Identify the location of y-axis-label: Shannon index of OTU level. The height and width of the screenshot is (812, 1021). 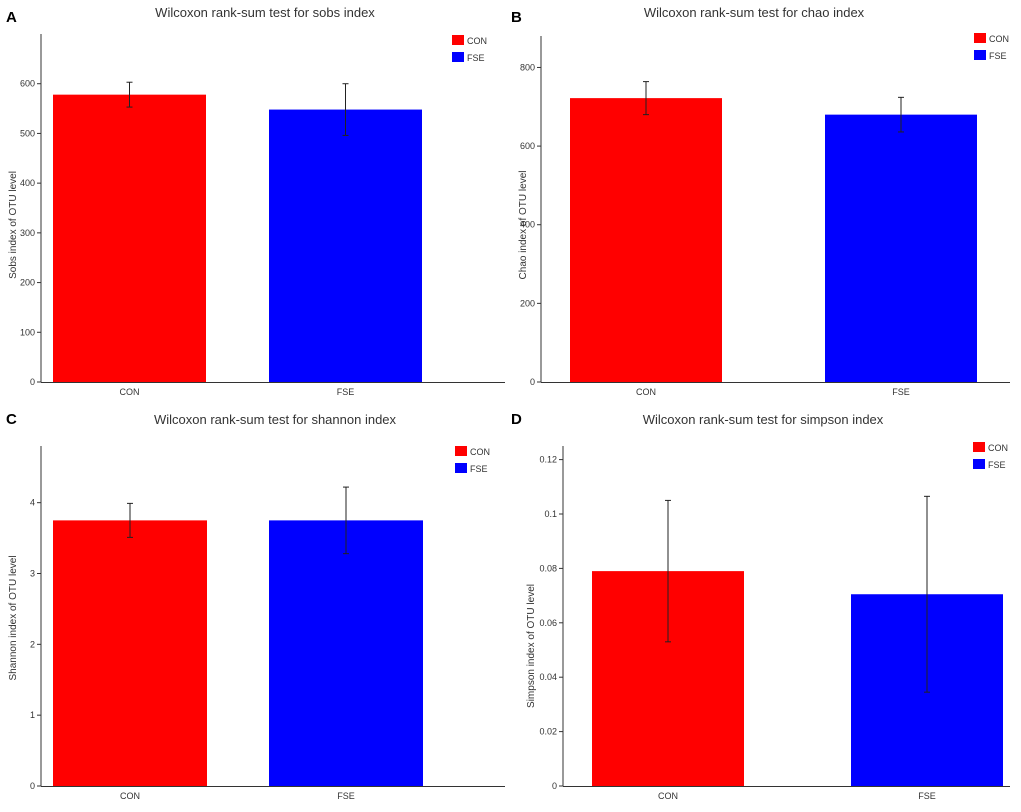
(13, 617).